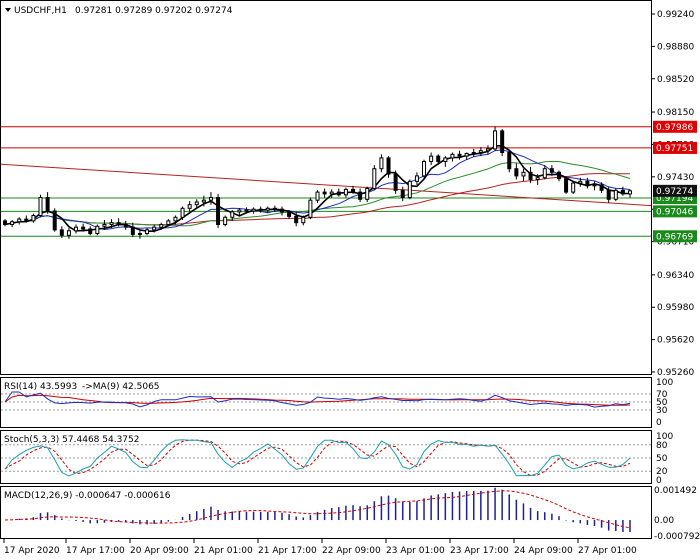  Describe the element at coordinates (317, 188) in the screenshot. I see `moving-averages` at that location.